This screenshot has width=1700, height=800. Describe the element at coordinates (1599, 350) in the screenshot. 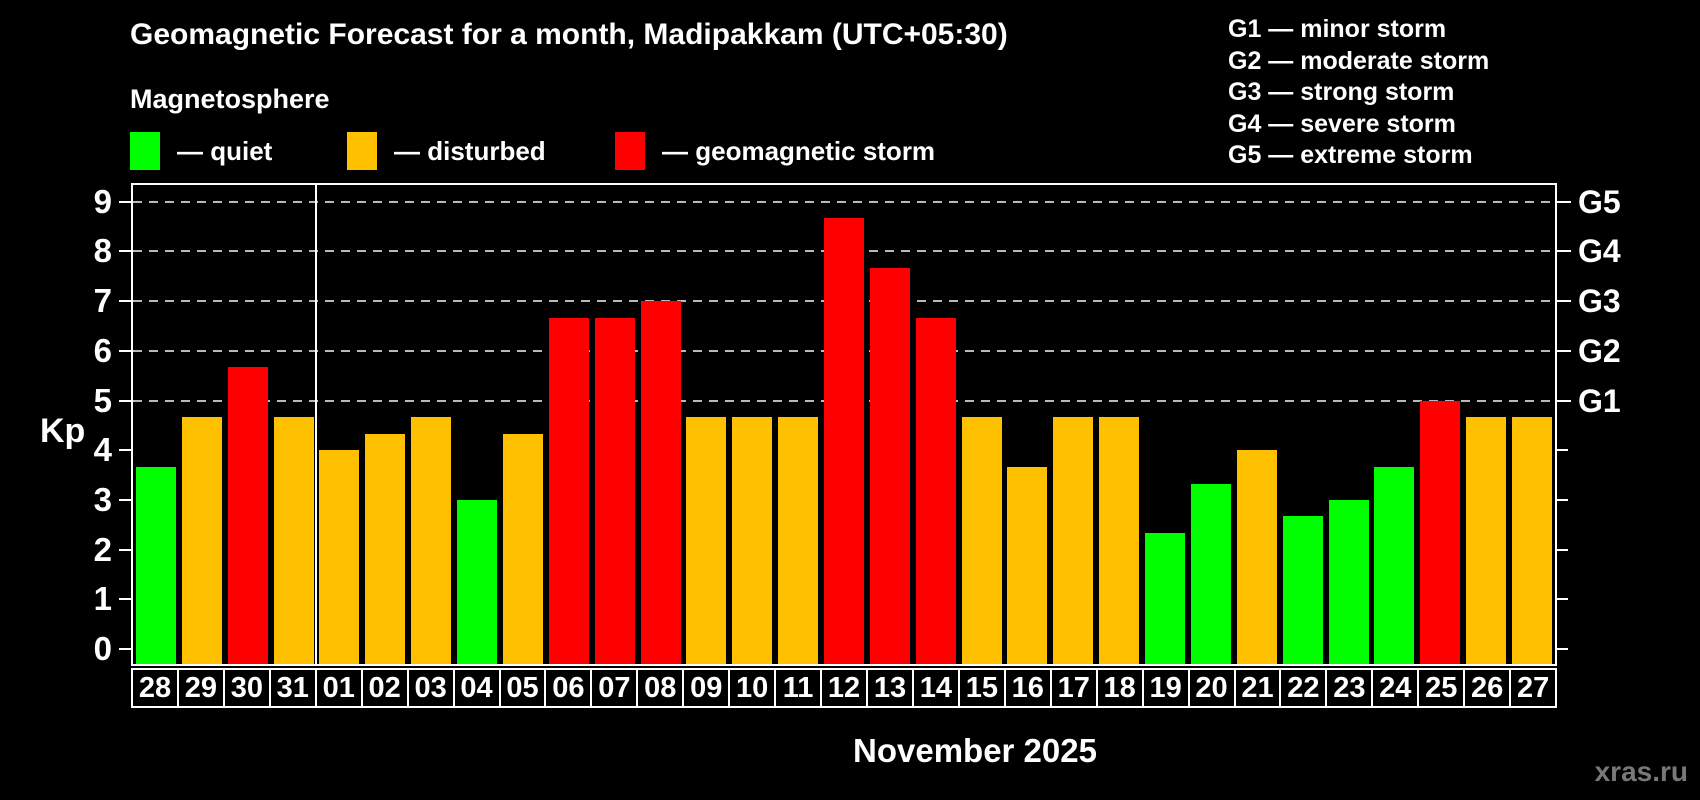

I see `g-tick-label-G2: G2` at that location.